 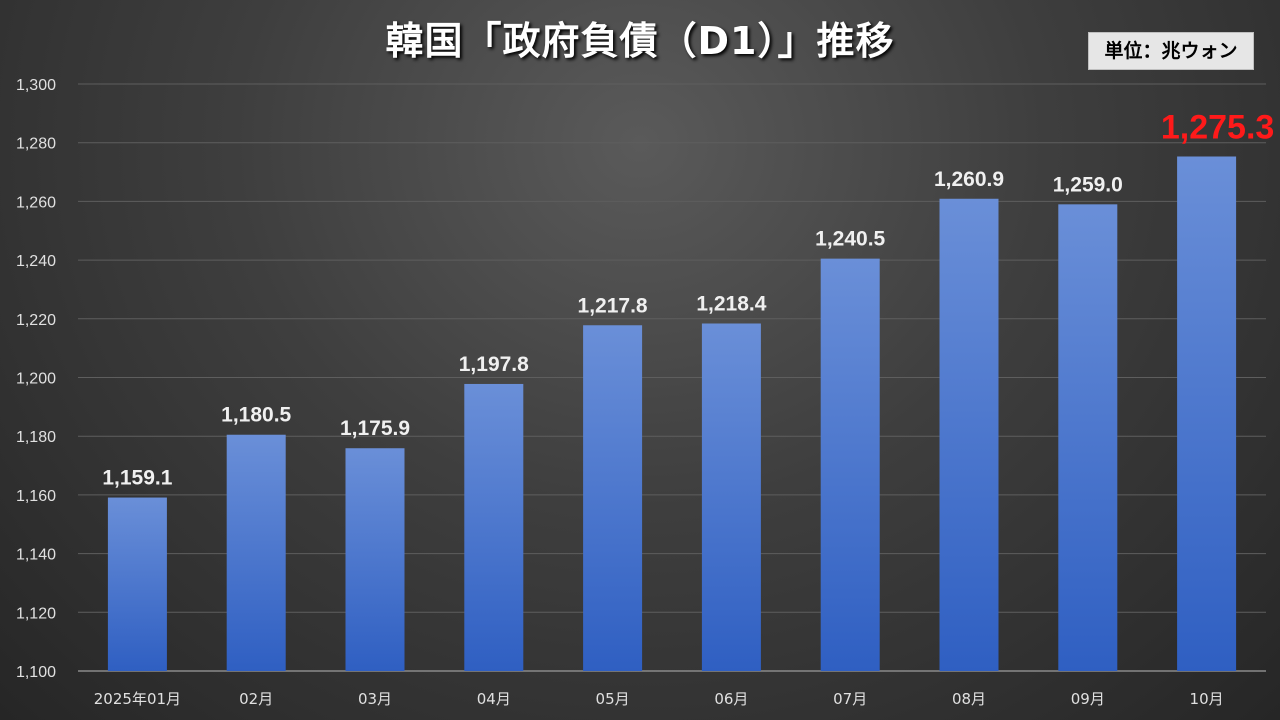 I want to click on data-label: 1,180.5, so click(x=256, y=415).